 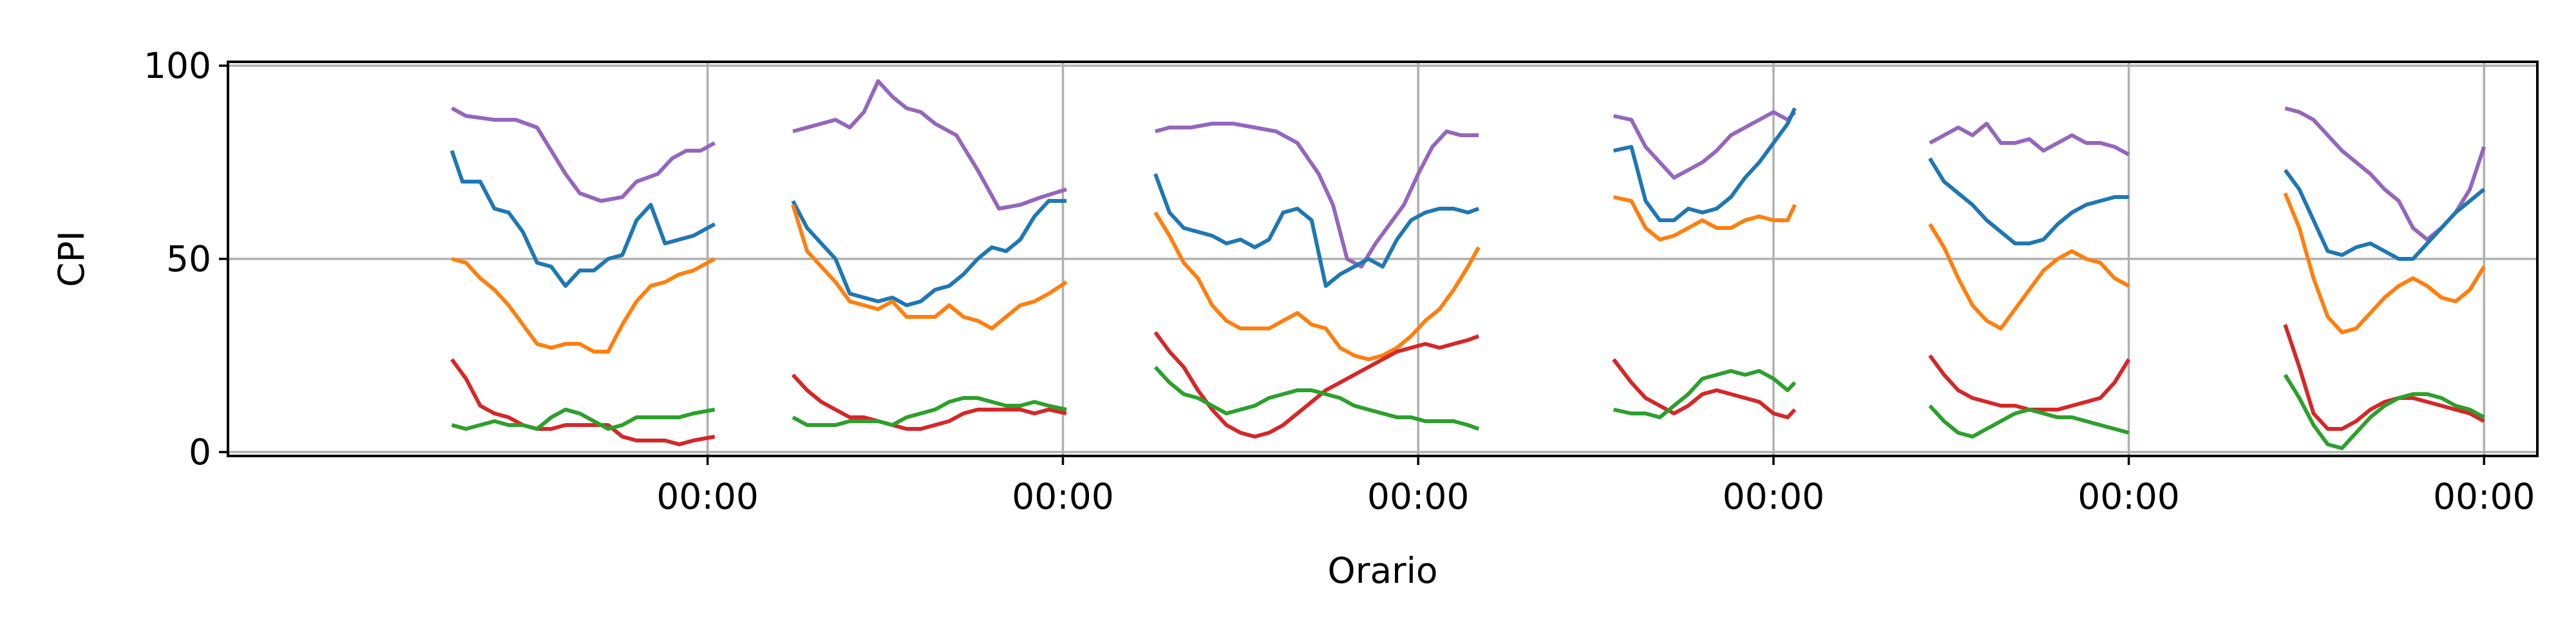 I want to click on y-axis: 0 50 100, so click(x=186, y=259).